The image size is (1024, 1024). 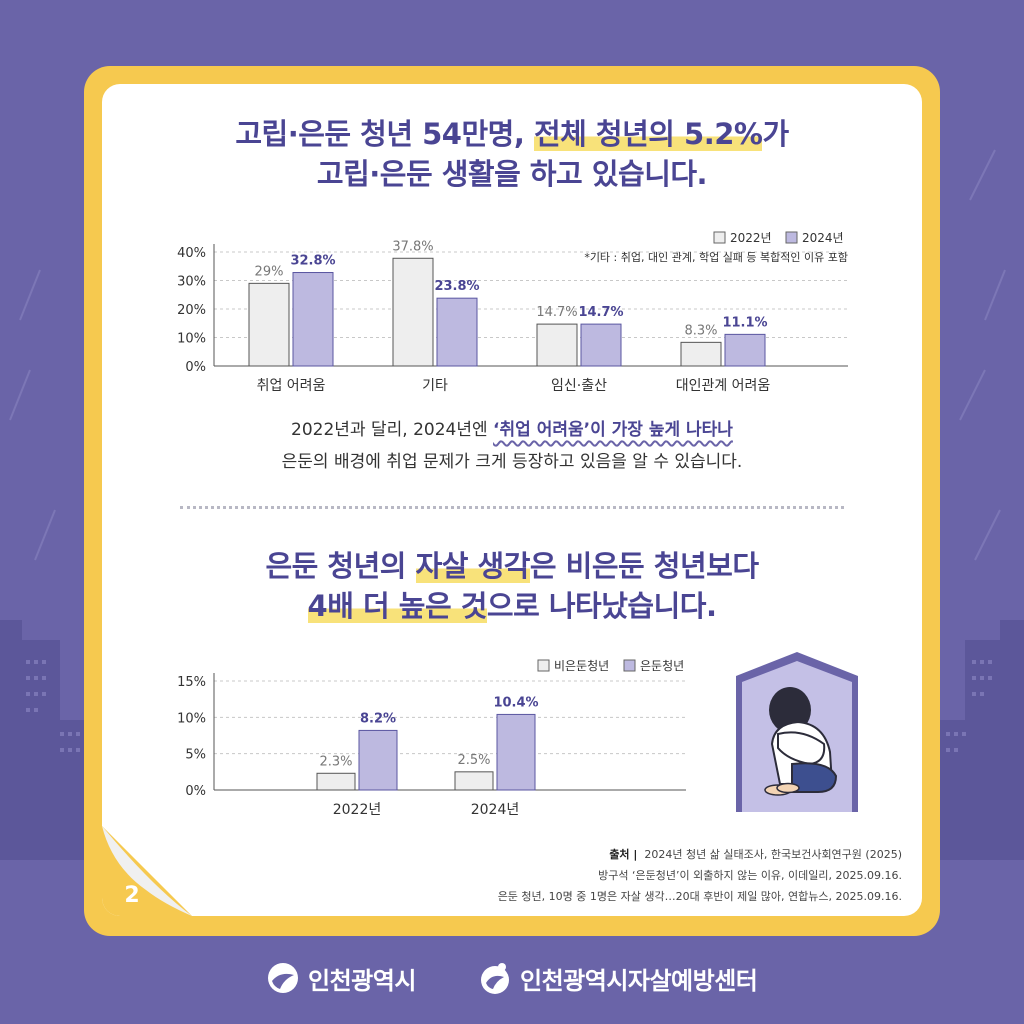 What do you see at coordinates (473, 760) in the screenshot?
I see `data-label: 2.5%` at bounding box center [473, 760].